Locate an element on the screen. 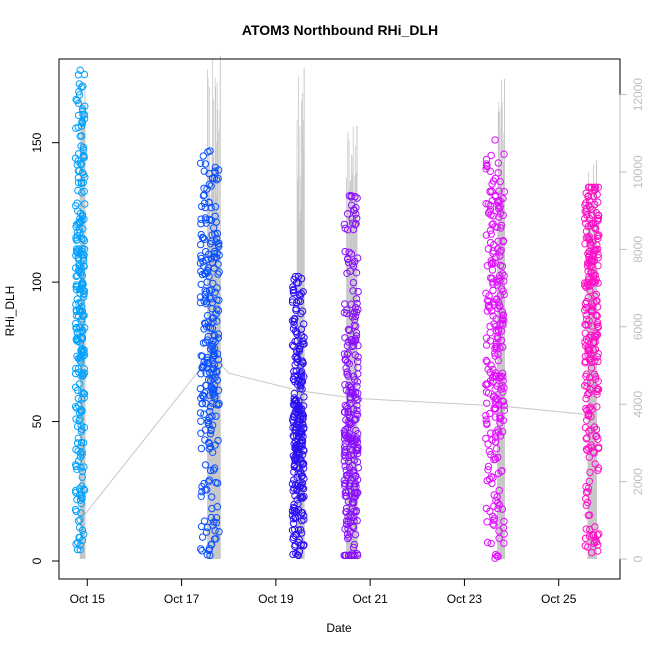  y2-tick-label: 12000 is located at coordinates (638, 95).